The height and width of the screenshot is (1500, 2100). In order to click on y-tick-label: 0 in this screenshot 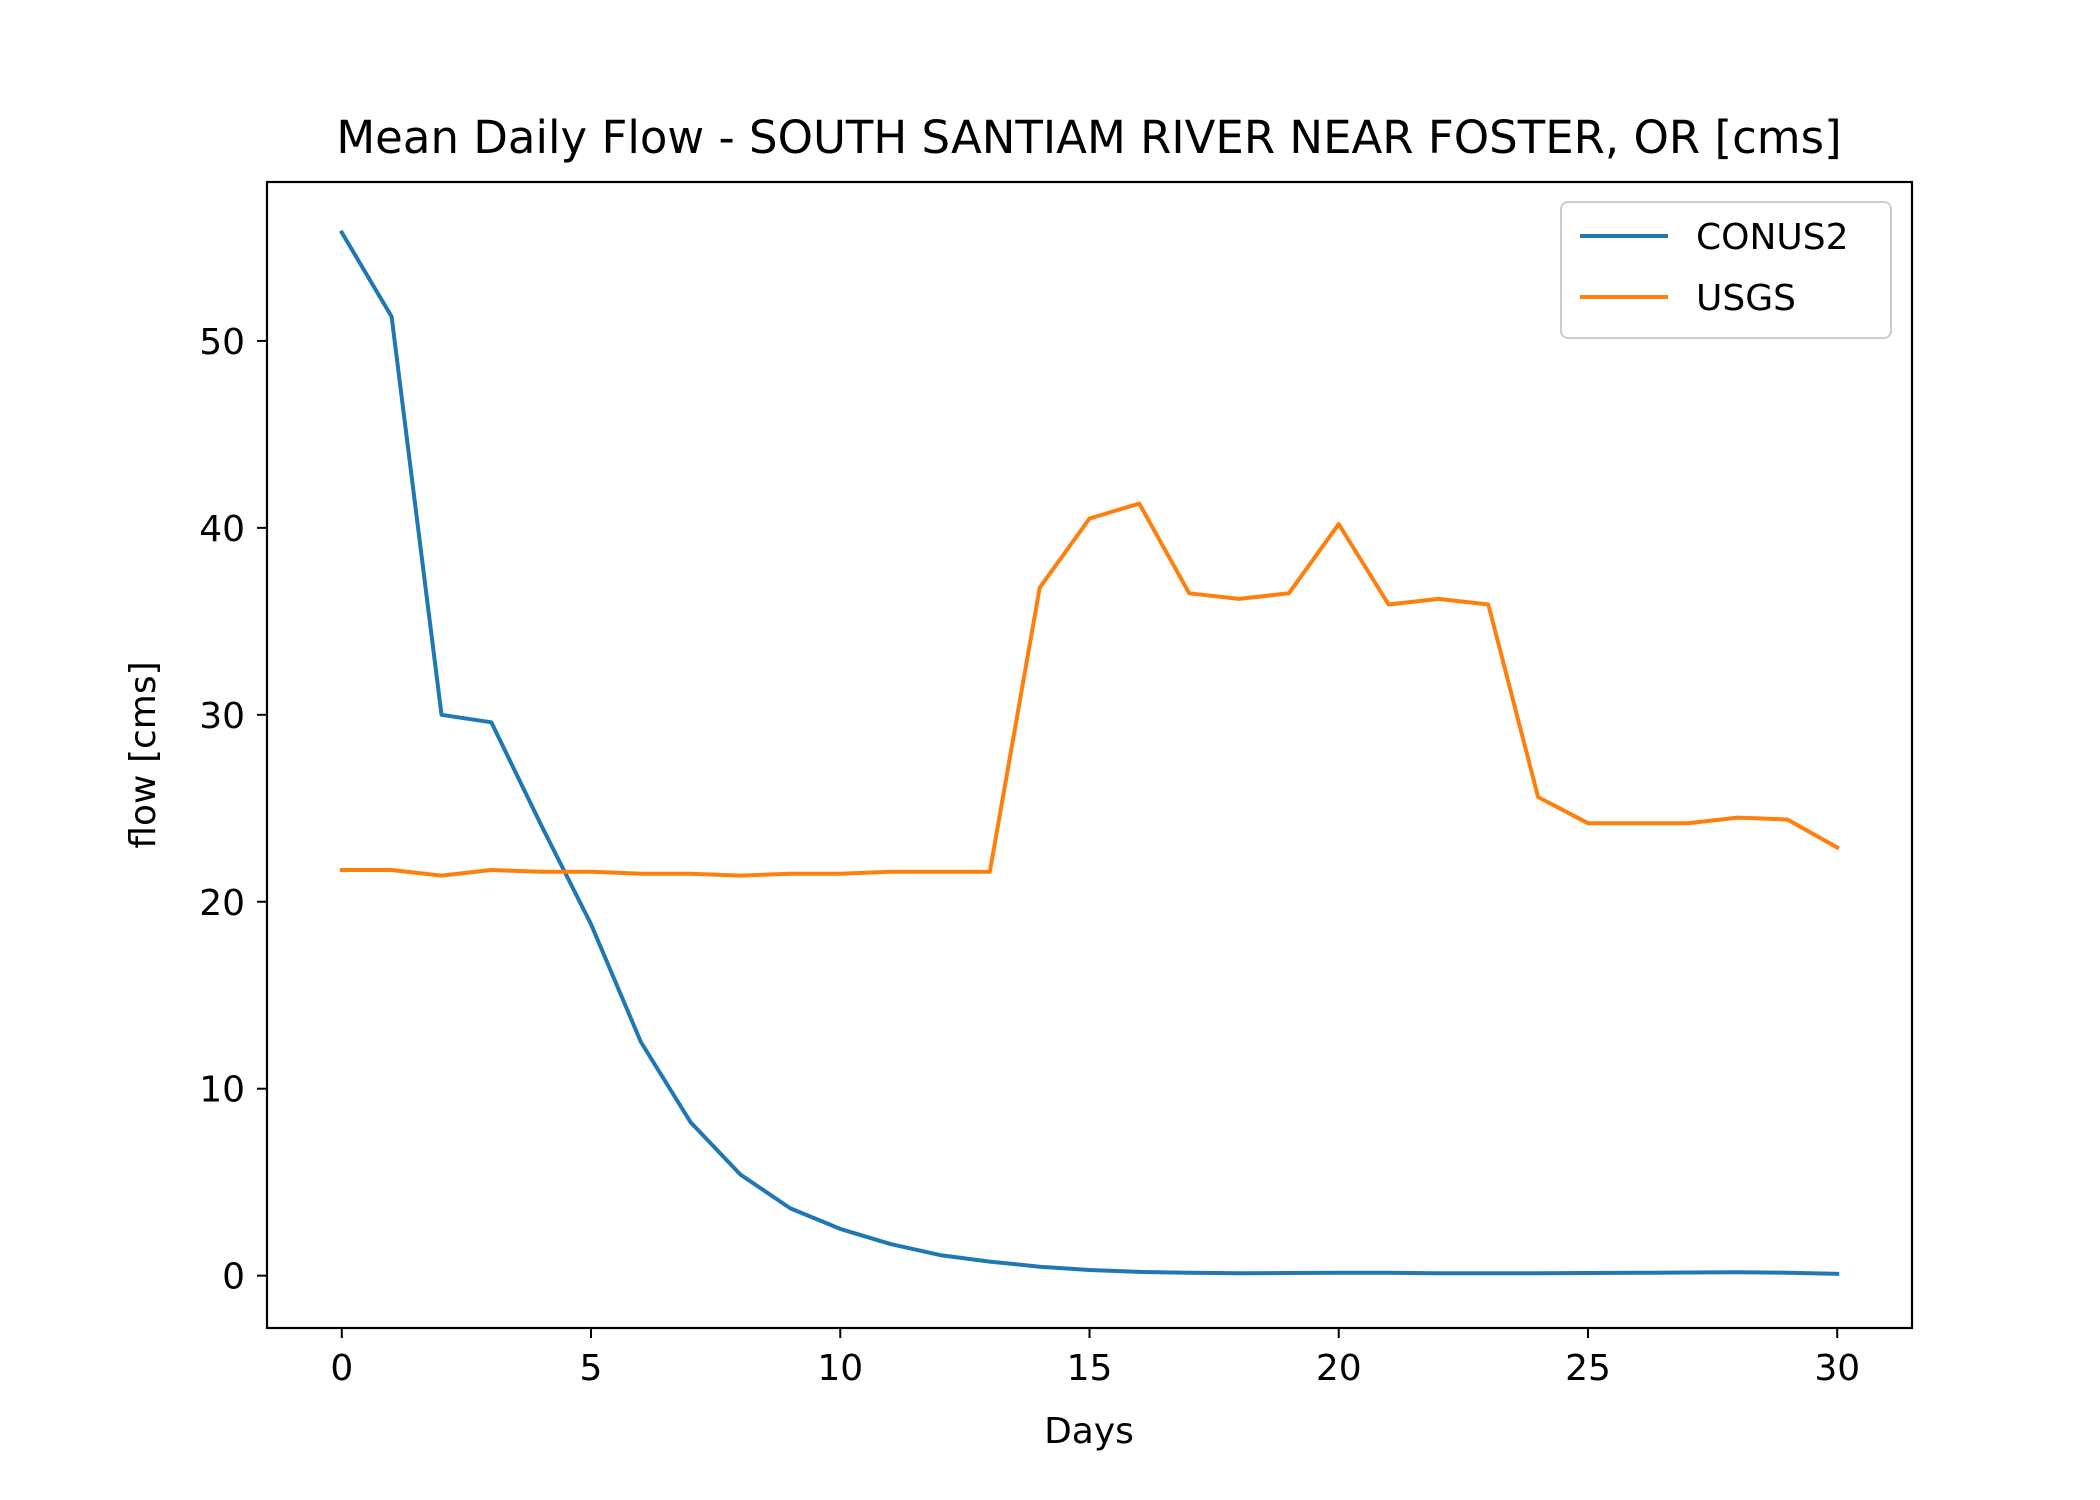, I will do `click(233, 1277)`.